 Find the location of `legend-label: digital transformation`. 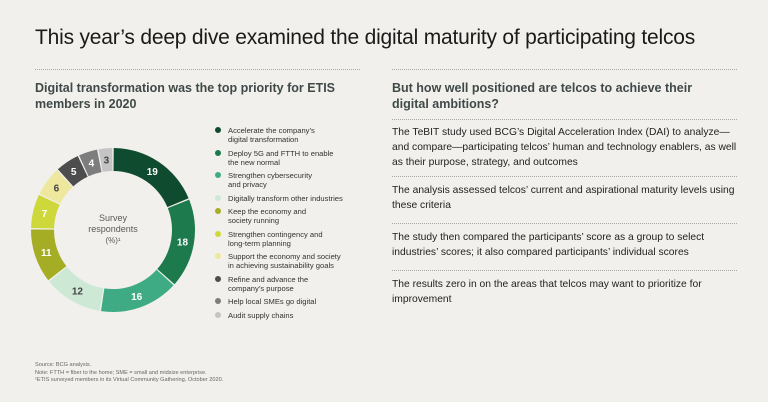

legend-label: digital transformation is located at coordinates (263, 139).